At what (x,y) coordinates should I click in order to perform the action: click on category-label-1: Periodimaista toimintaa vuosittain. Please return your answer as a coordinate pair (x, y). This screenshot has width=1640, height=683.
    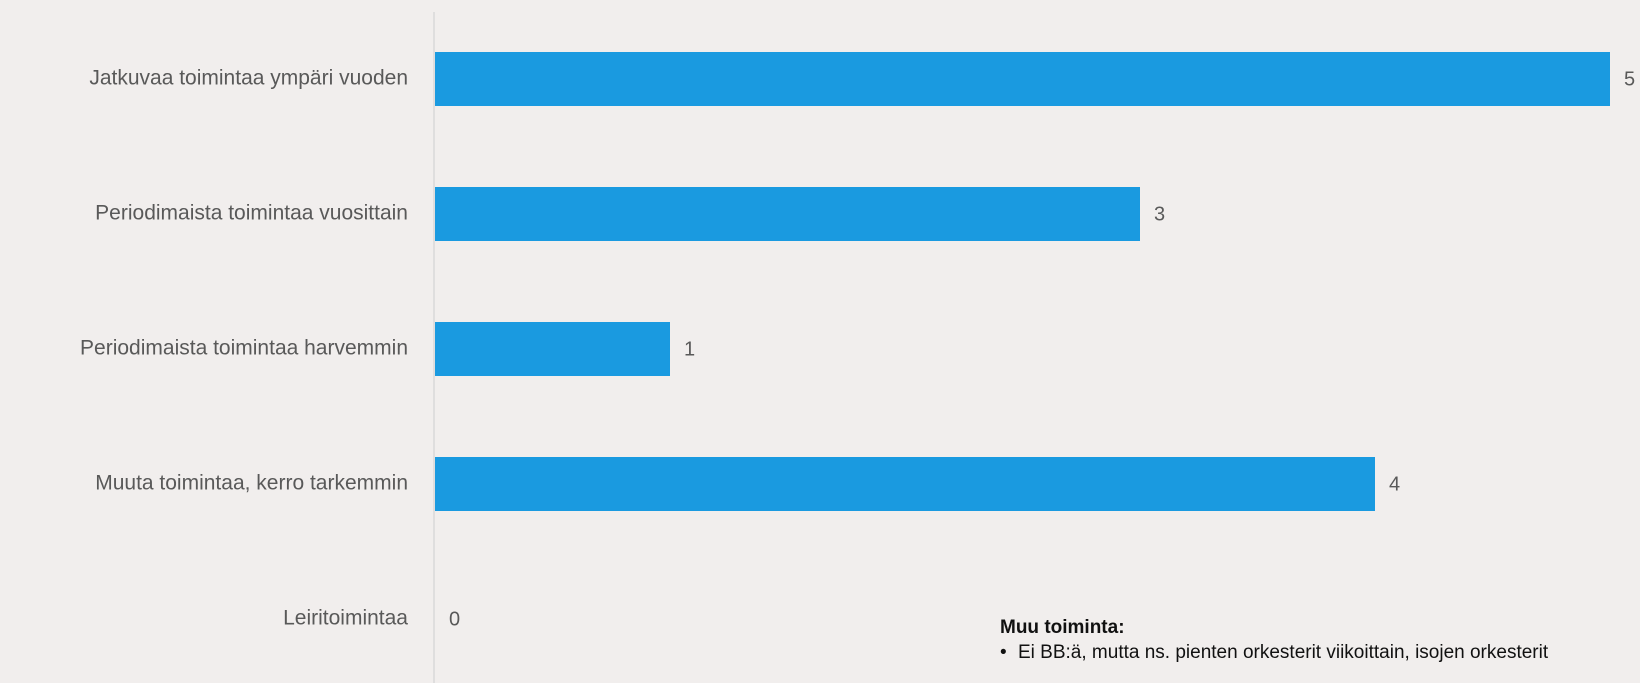
    Looking at the image, I should click on (251, 213).